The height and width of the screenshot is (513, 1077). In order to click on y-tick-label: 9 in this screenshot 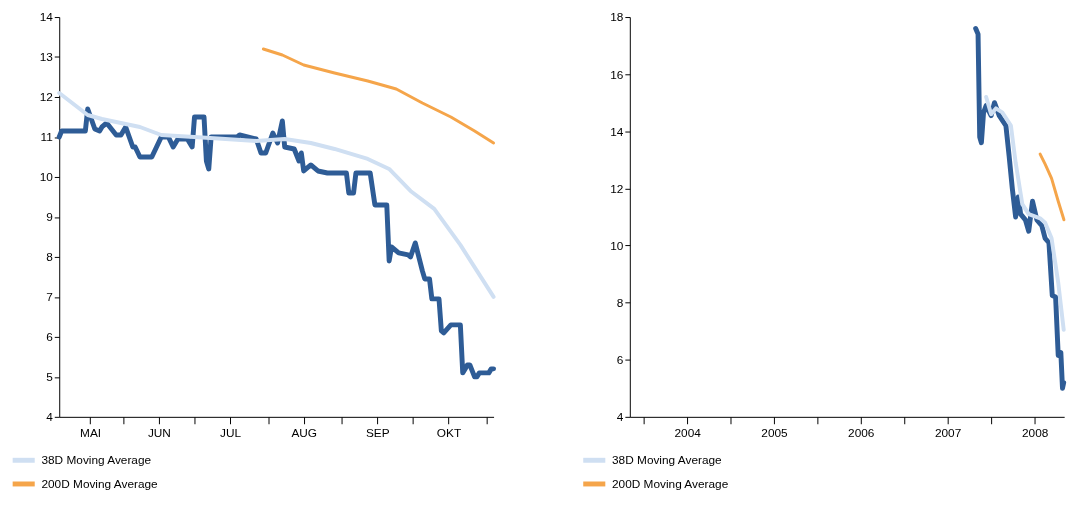, I will do `click(50, 217)`.